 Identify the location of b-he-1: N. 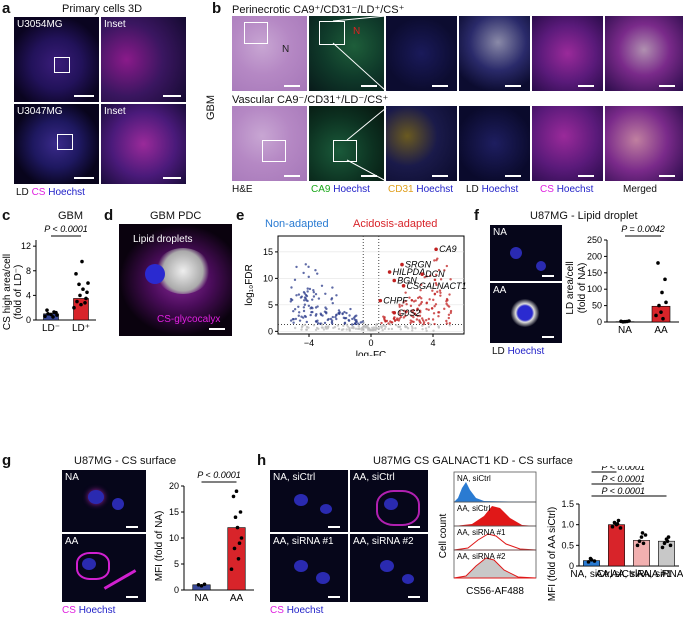
(269, 53).